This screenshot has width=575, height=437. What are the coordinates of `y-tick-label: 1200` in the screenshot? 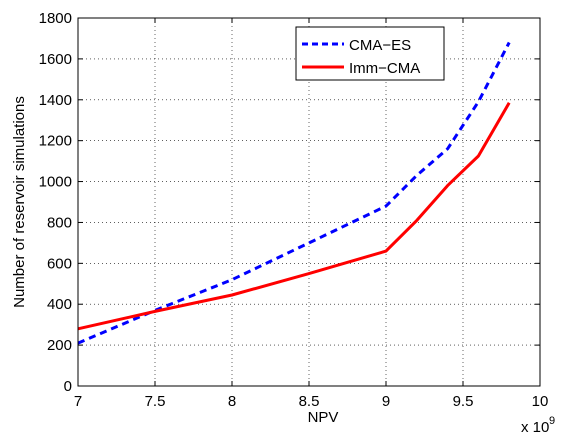 It's located at (55, 141).